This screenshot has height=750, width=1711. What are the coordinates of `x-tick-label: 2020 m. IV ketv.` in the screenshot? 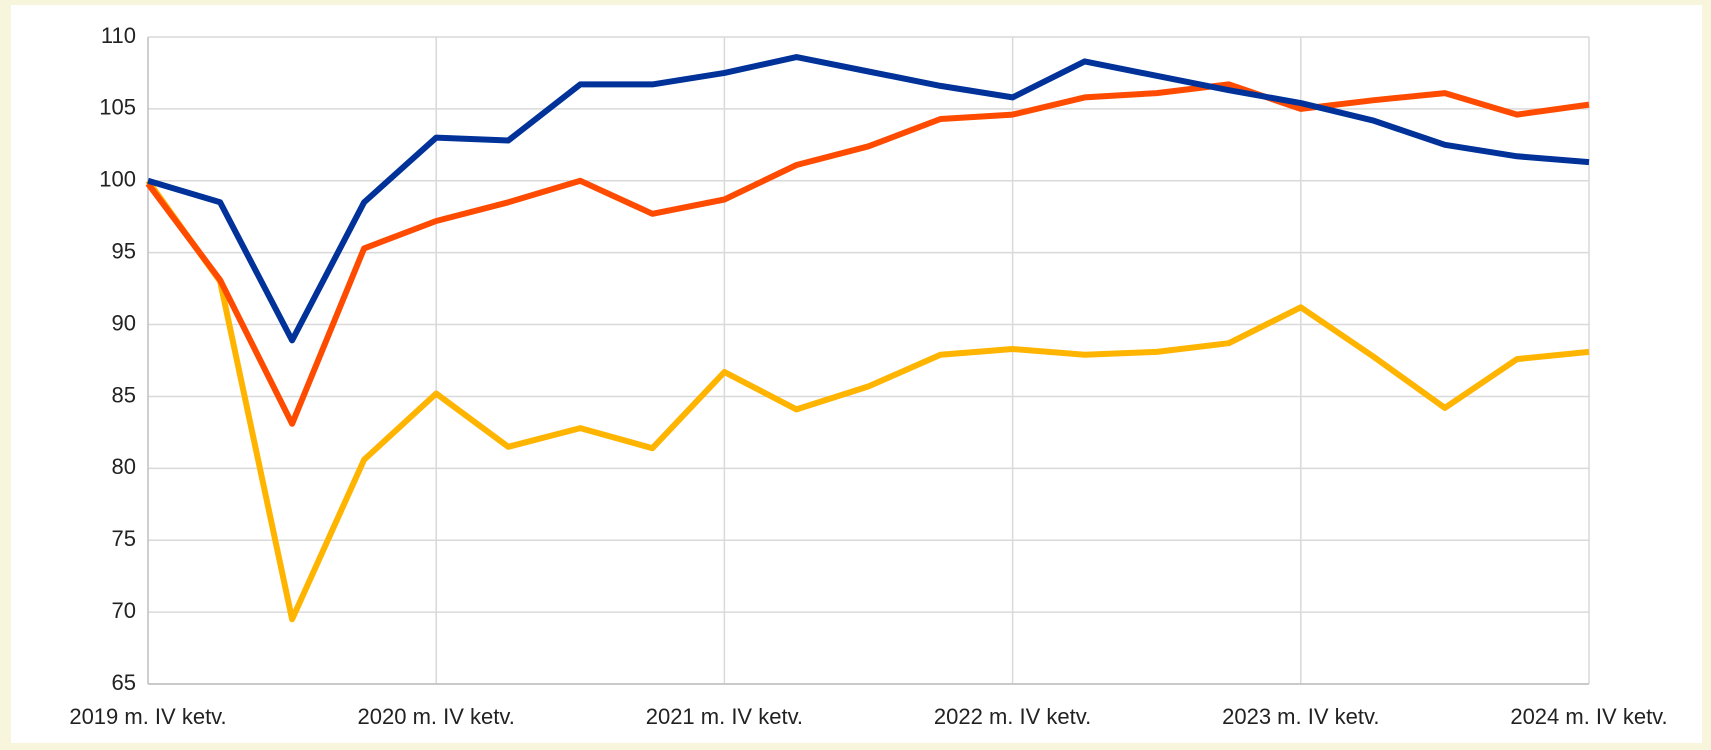 It's located at (436, 716).